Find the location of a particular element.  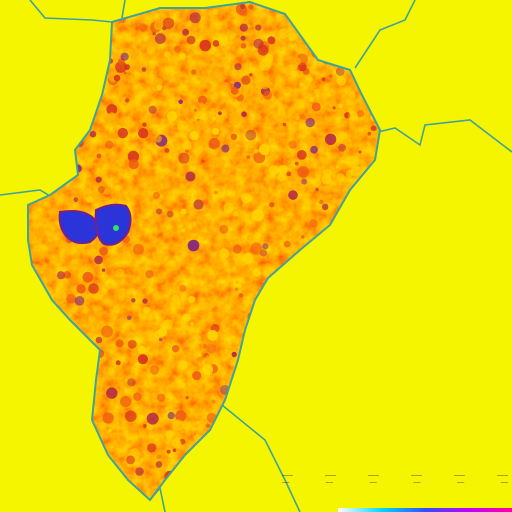

legend-row-2: —— —— —— —— —— —— is located at coordinates (395, 482).